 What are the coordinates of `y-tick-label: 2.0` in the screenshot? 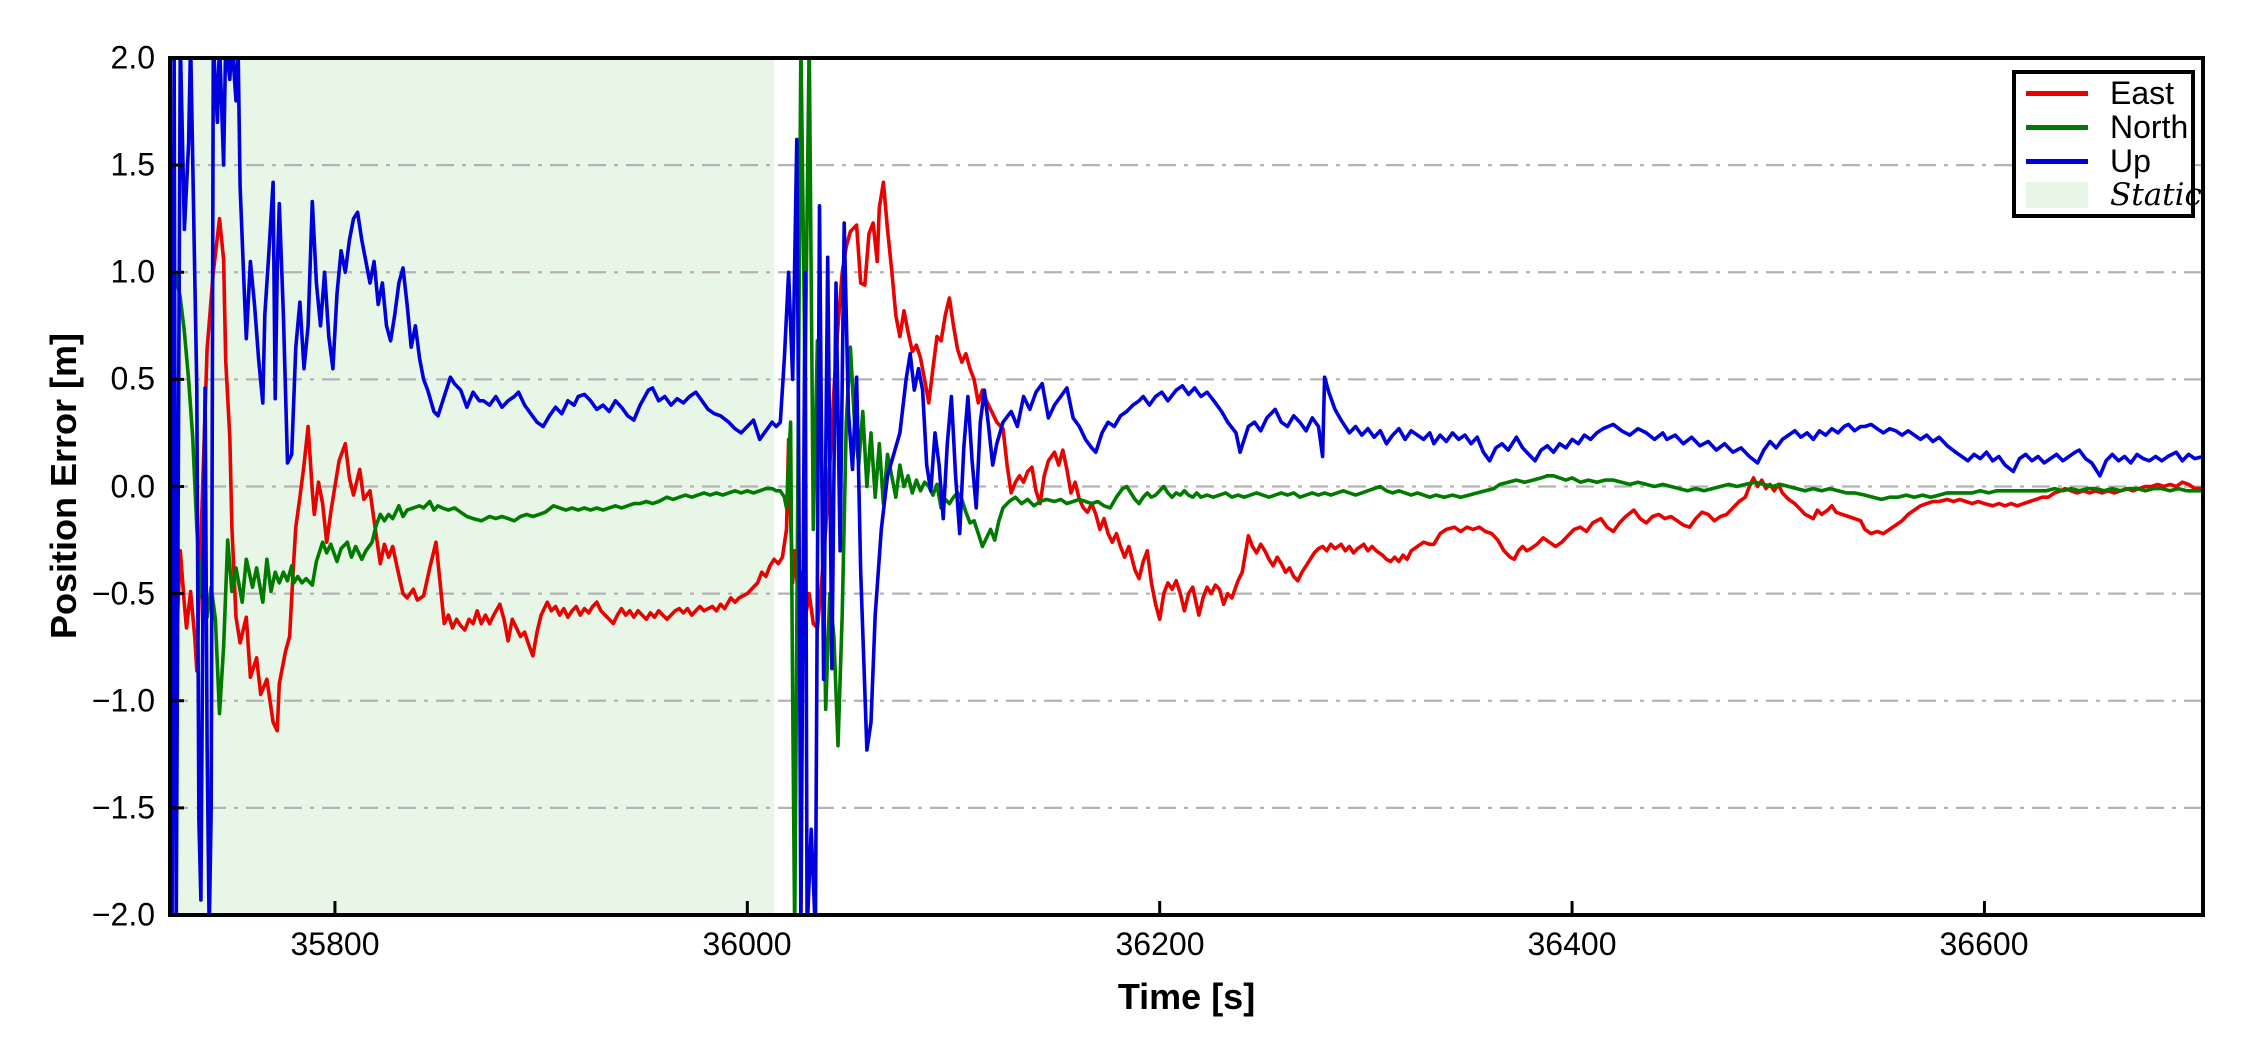 It's located at (132, 57).